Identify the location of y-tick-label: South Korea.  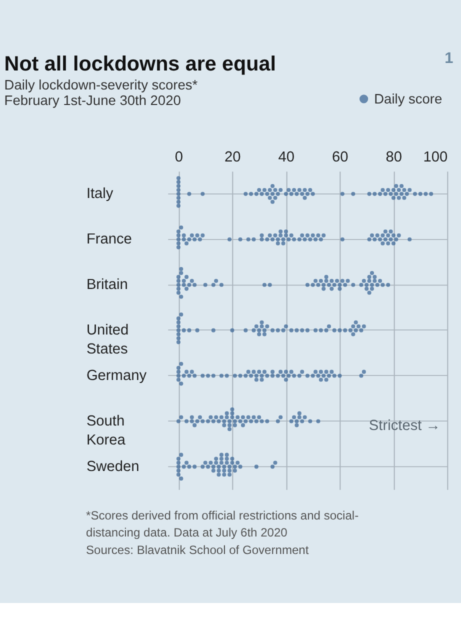
(106, 431).